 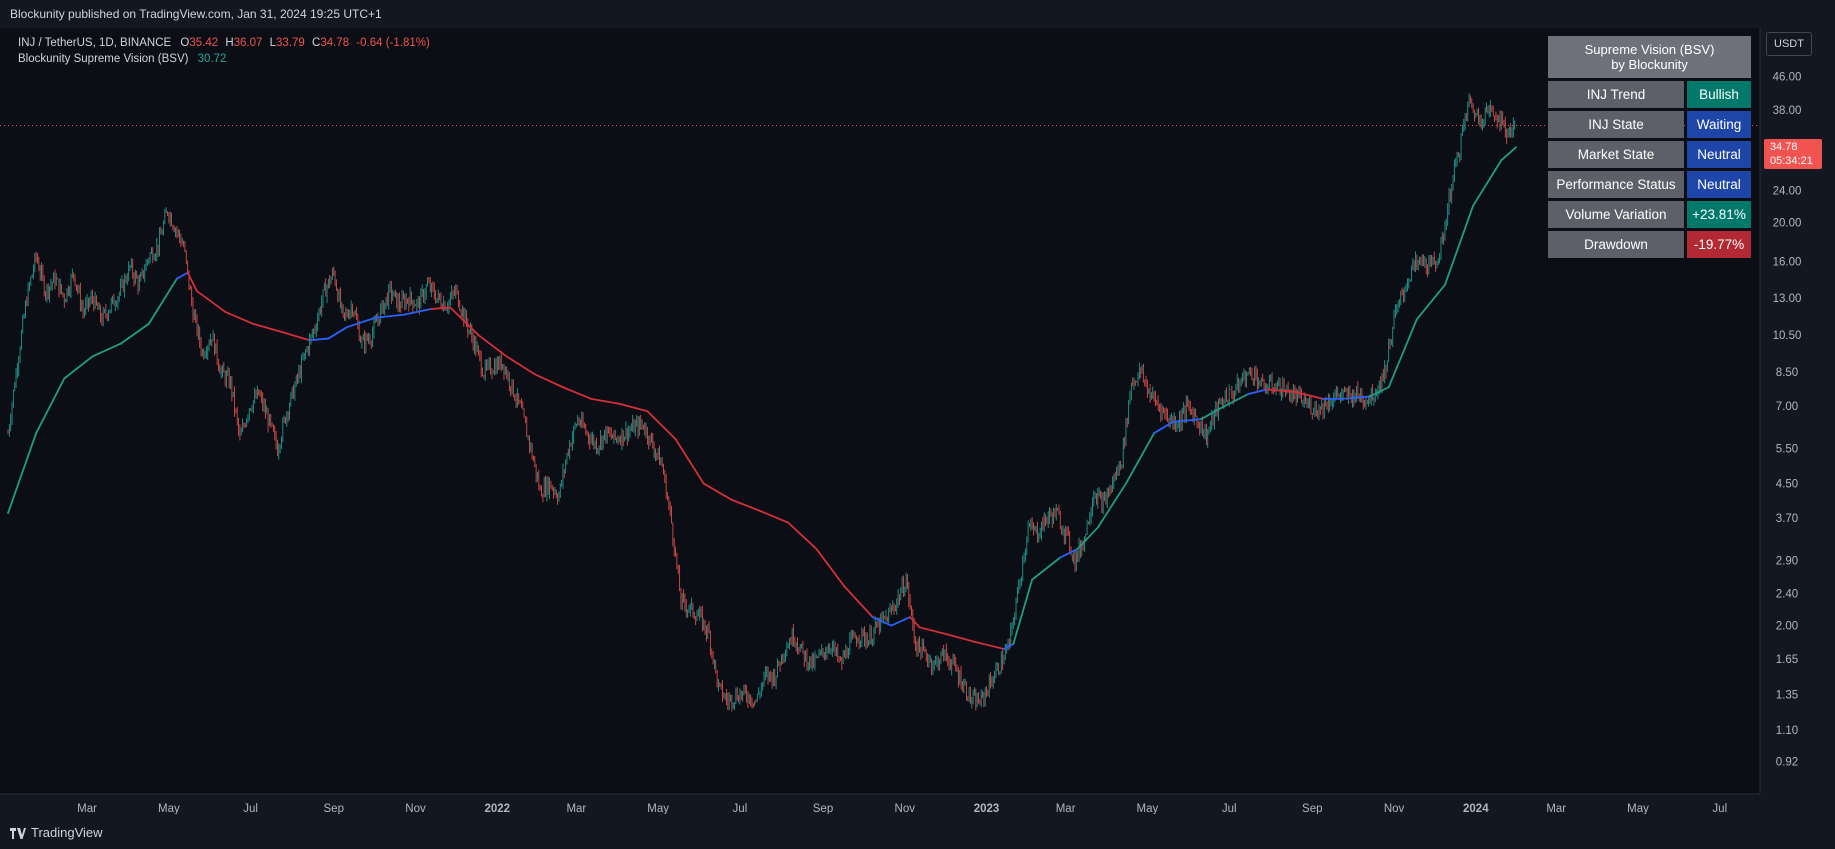 What do you see at coordinates (212, 59) in the screenshot?
I see `indicator-value: 30.72` at bounding box center [212, 59].